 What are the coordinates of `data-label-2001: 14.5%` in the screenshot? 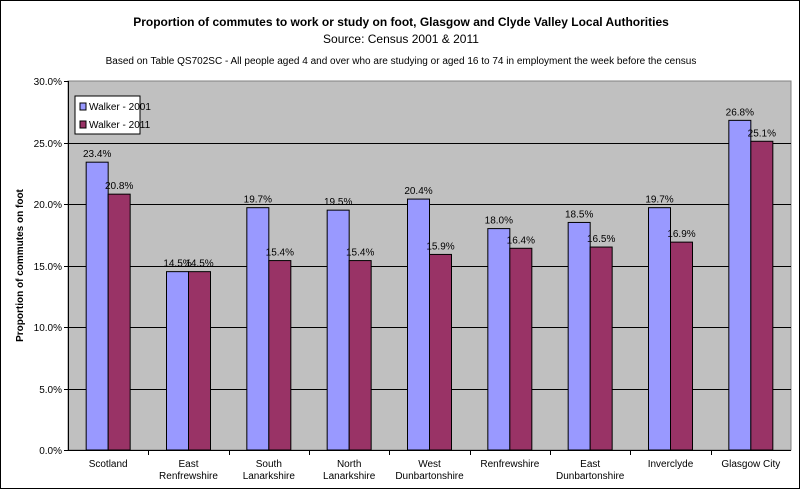 It's located at (177, 264).